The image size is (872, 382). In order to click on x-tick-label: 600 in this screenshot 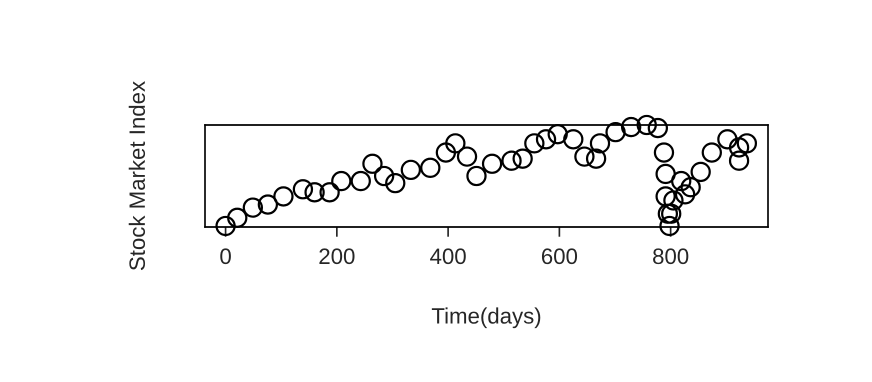, I will do `click(560, 256)`.